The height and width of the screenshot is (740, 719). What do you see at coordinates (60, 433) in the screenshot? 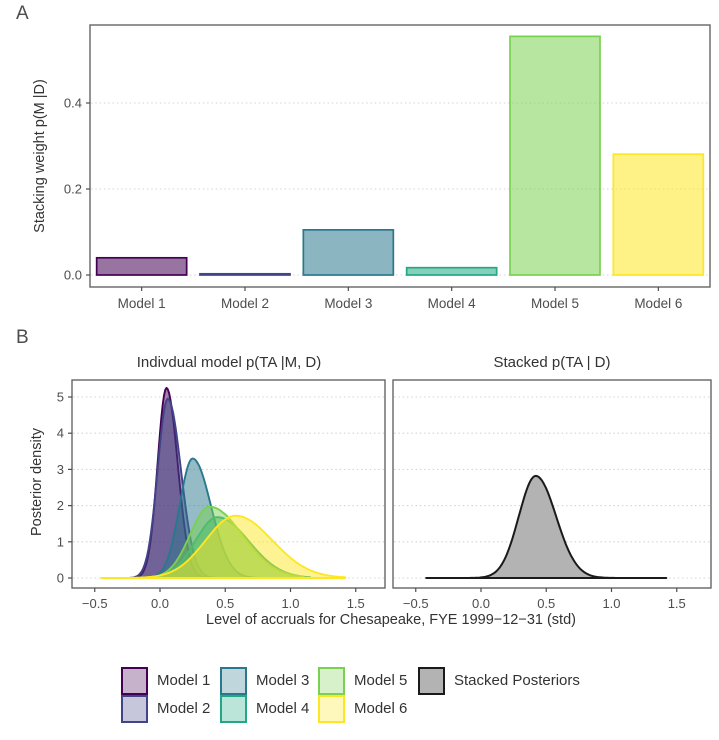
I see `panel-b-left-ytick-label-4: 4` at bounding box center [60, 433].